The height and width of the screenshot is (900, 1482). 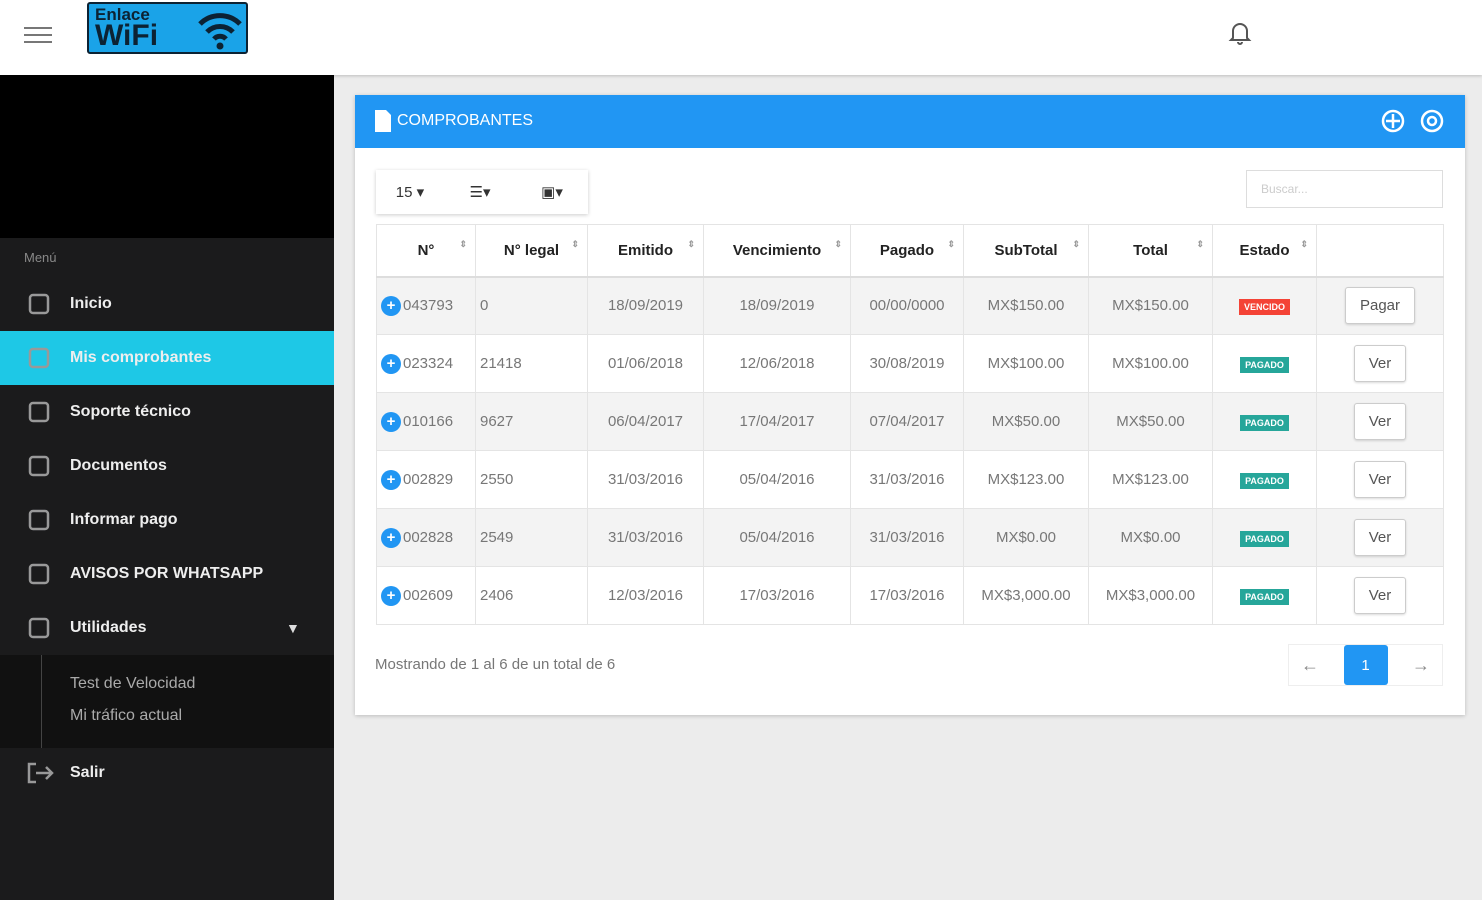 What do you see at coordinates (497, 537) in the screenshot?
I see `cell-text: 2549` at bounding box center [497, 537].